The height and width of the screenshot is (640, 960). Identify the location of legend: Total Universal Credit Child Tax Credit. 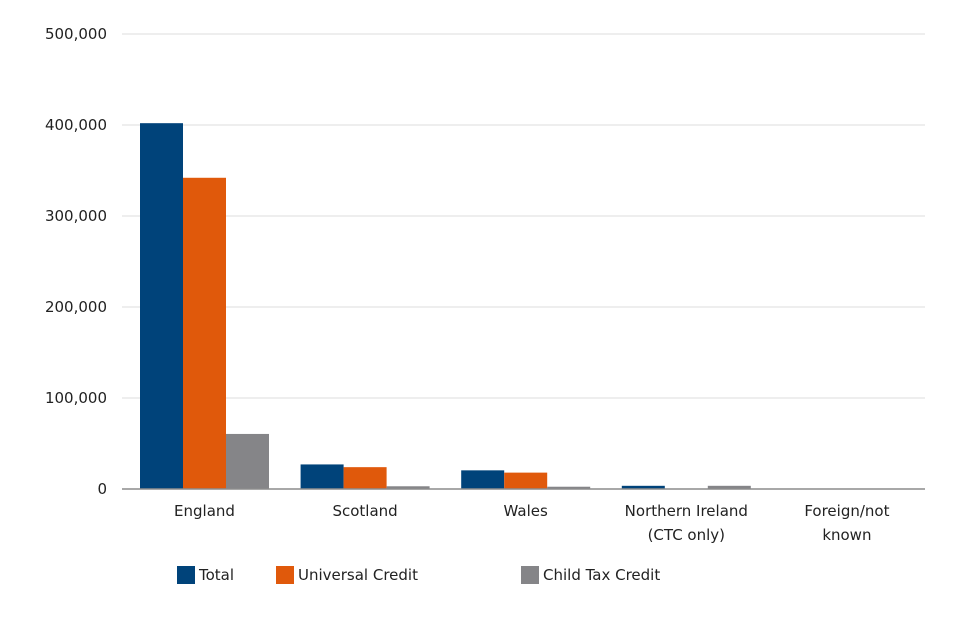
(480, 578).